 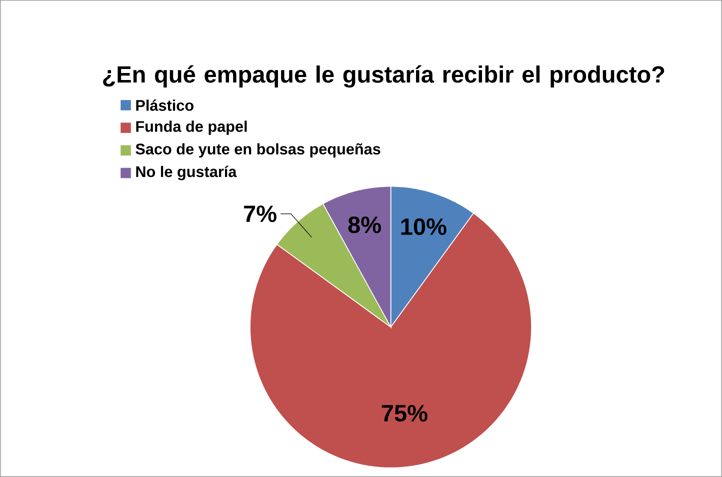 What do you see at coordinates (191, 127) in the screenshot?
I see `legend-label: Funda de papel` at bounding box center [191, 127].